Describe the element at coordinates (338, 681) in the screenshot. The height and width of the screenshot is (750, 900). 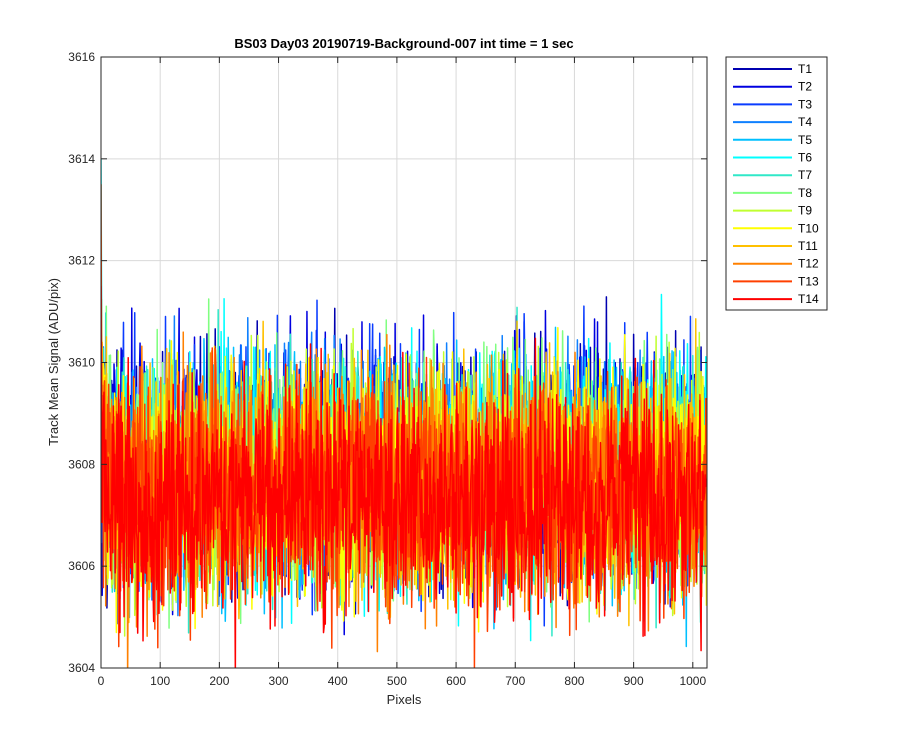
I see `x-tick-label: 400` at that location.